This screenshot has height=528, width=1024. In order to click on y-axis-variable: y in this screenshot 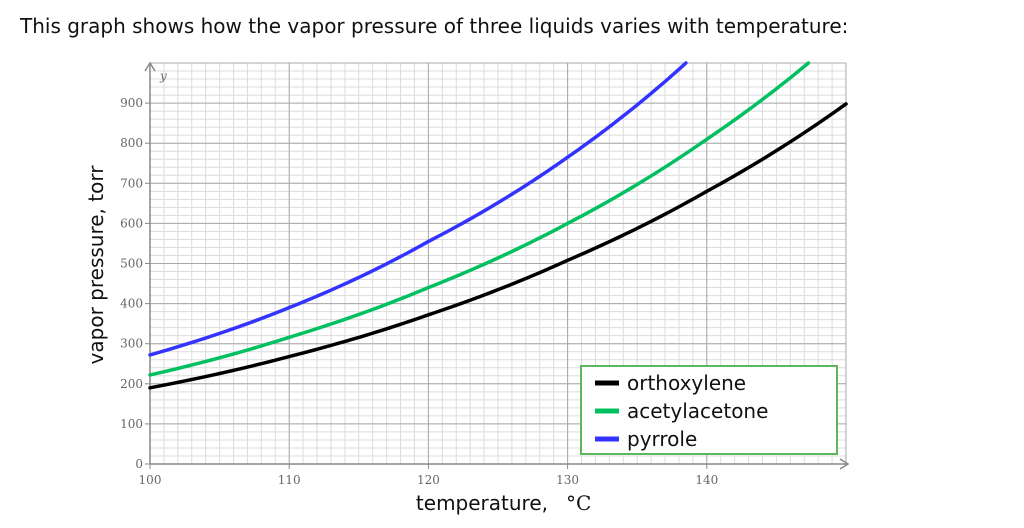, I will do `click(163, 76)`.